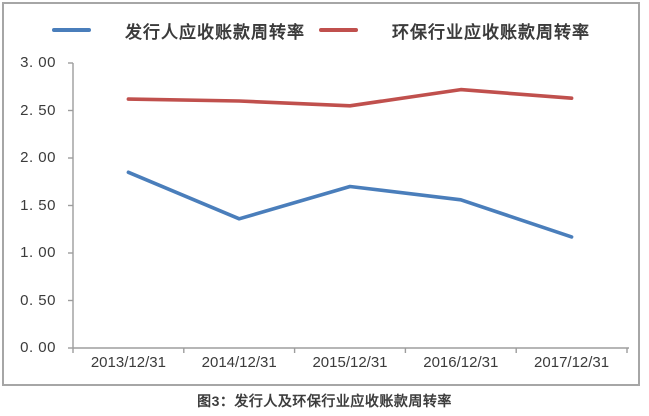 The image size is (649, 416). What do you see at coordinates (215, 32) in the screenshot?
I see `legend-label-issuer-turnover: 发行人应收账款周转率` at bounding box center [215, 32].